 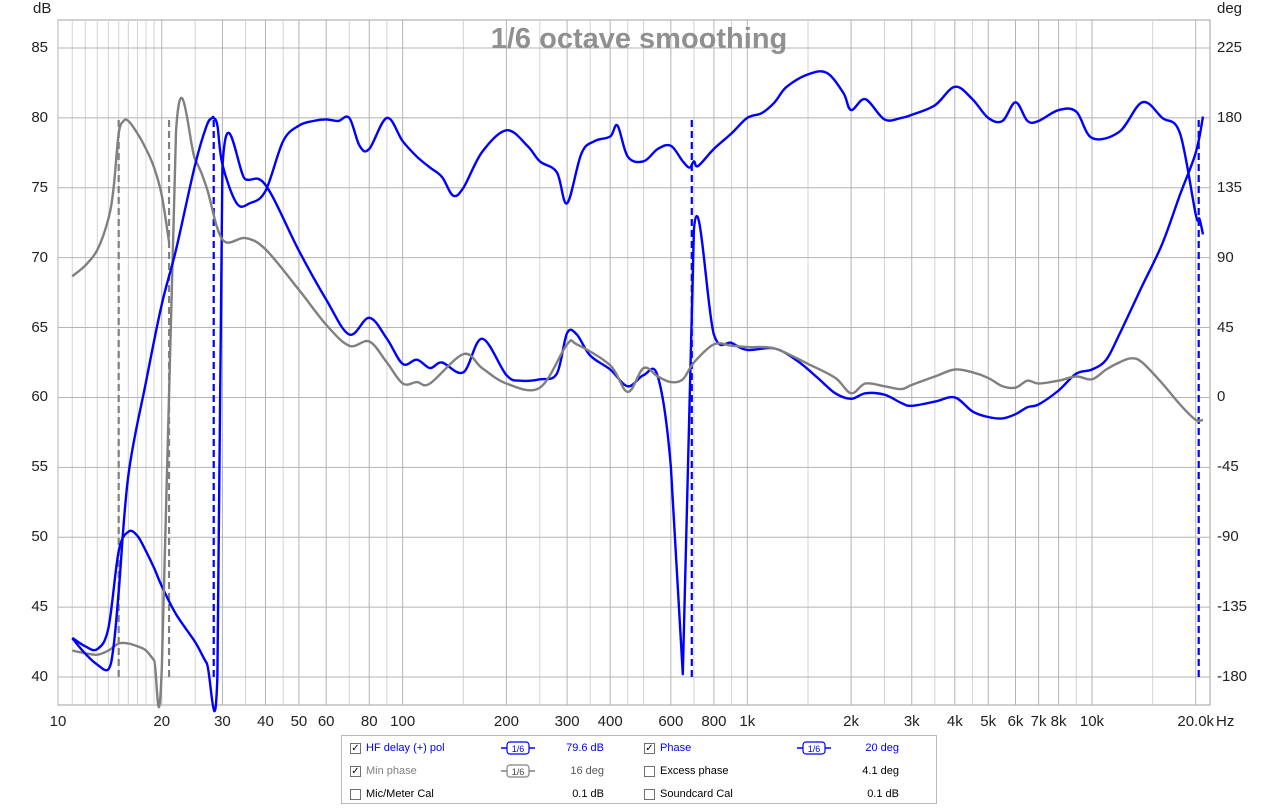 I want to click on soundcard-cal-checkbox, so click(x=649, y=794).